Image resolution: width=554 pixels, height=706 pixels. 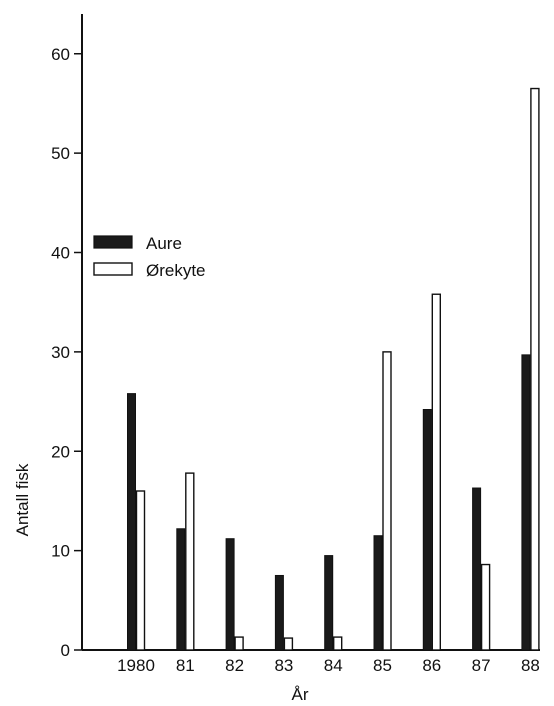 What do you see at coordinates (22, 499) in the screenshot?
I see `y-axis-title: Antall fisk` at bounding box center [22, 499].